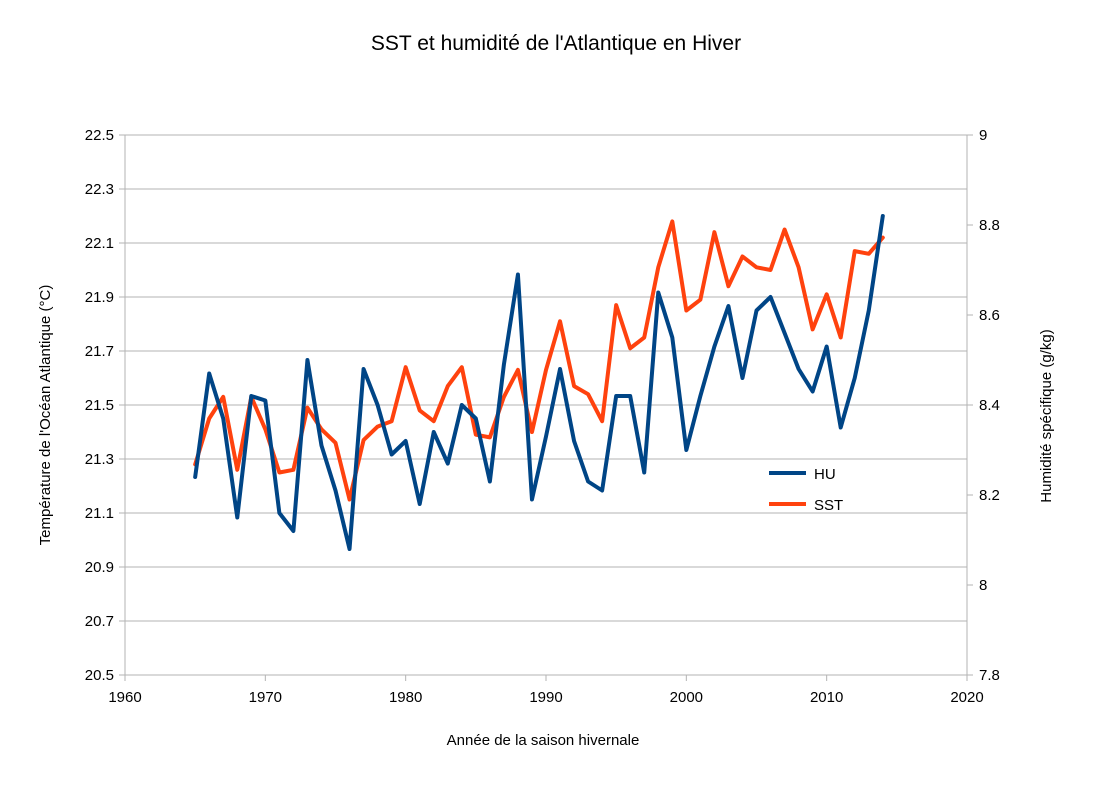 Image resolution: width=1112 pixels, height=800 pixels. I want to click on y-left-tick-label: 20.7, so click(99, 621).